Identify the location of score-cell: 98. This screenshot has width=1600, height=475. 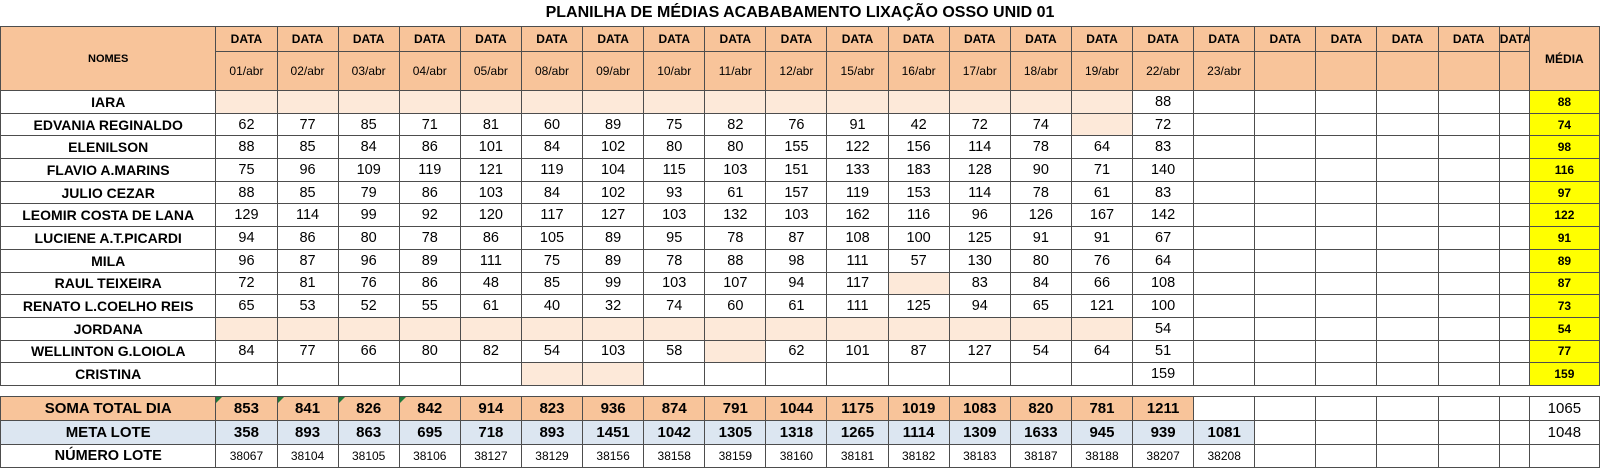
(796, 260).